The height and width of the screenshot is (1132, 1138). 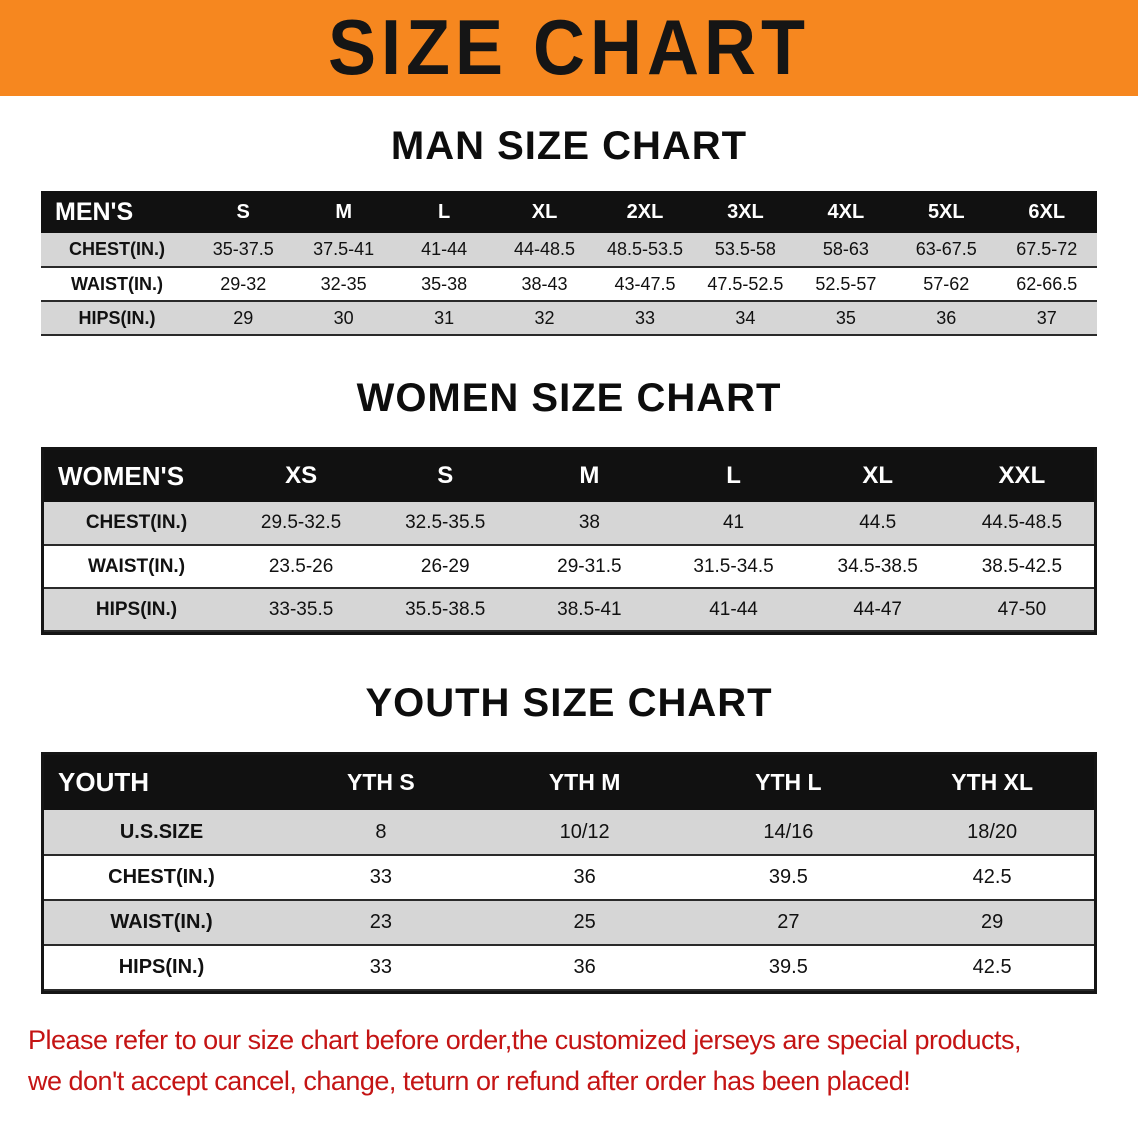 I want to click on size-cell: 38.5-42.5, so click(x=1022, y=566).